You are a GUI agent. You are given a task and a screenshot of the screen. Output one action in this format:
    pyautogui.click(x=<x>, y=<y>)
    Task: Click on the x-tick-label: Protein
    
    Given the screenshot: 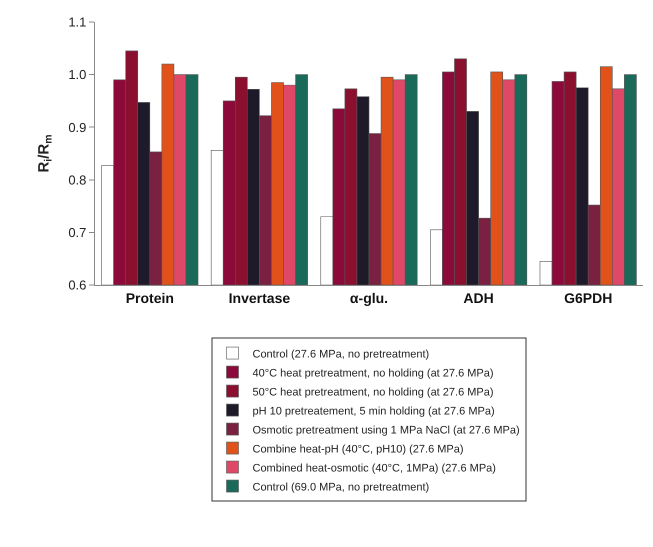 What is the action you would take?
    pyautogui.click(x=150, y=298)
    